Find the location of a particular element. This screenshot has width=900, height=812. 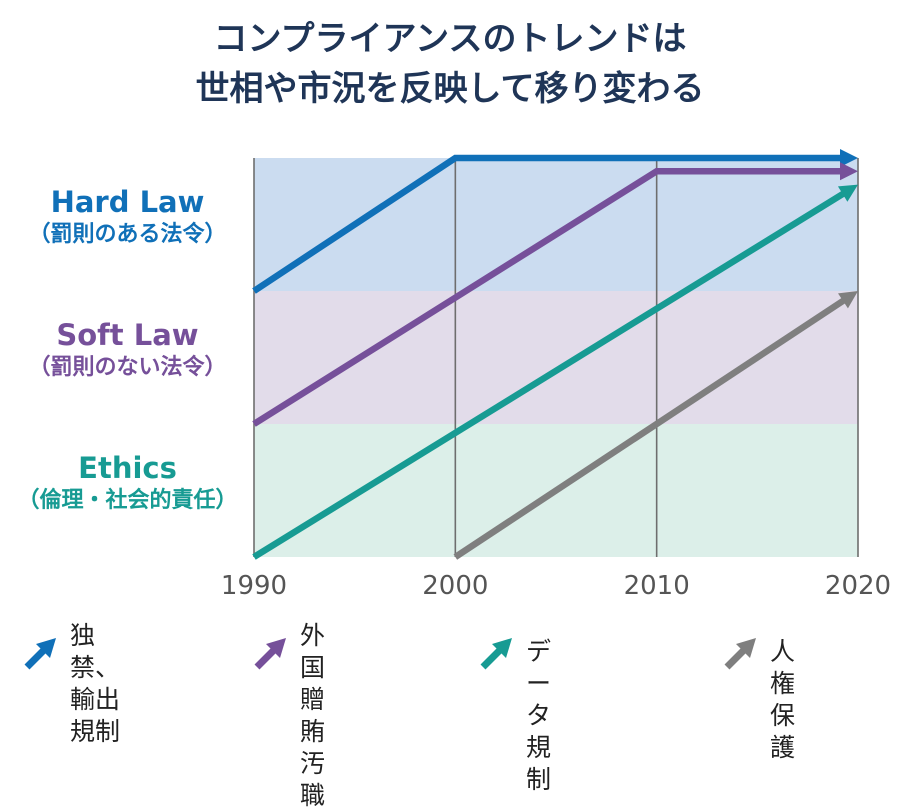

legend-label-antitrust: 独禁、 輸出規制 is located at coordinates (95, 683).